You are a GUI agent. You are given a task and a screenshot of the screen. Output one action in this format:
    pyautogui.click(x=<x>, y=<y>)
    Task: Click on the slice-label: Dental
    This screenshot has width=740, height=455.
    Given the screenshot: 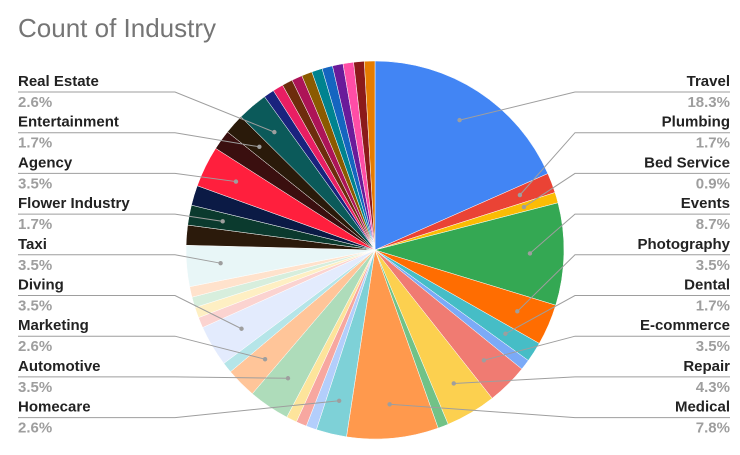 What is the action you would take?
    pyautogui.click(x=707, y=284)
    